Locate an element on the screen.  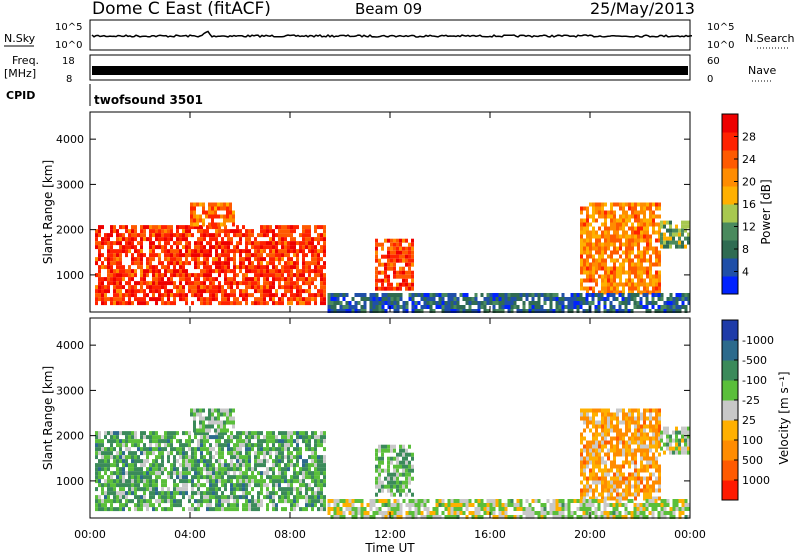
colorbar-tick-label: 8 is located at coordinates (745, 249).